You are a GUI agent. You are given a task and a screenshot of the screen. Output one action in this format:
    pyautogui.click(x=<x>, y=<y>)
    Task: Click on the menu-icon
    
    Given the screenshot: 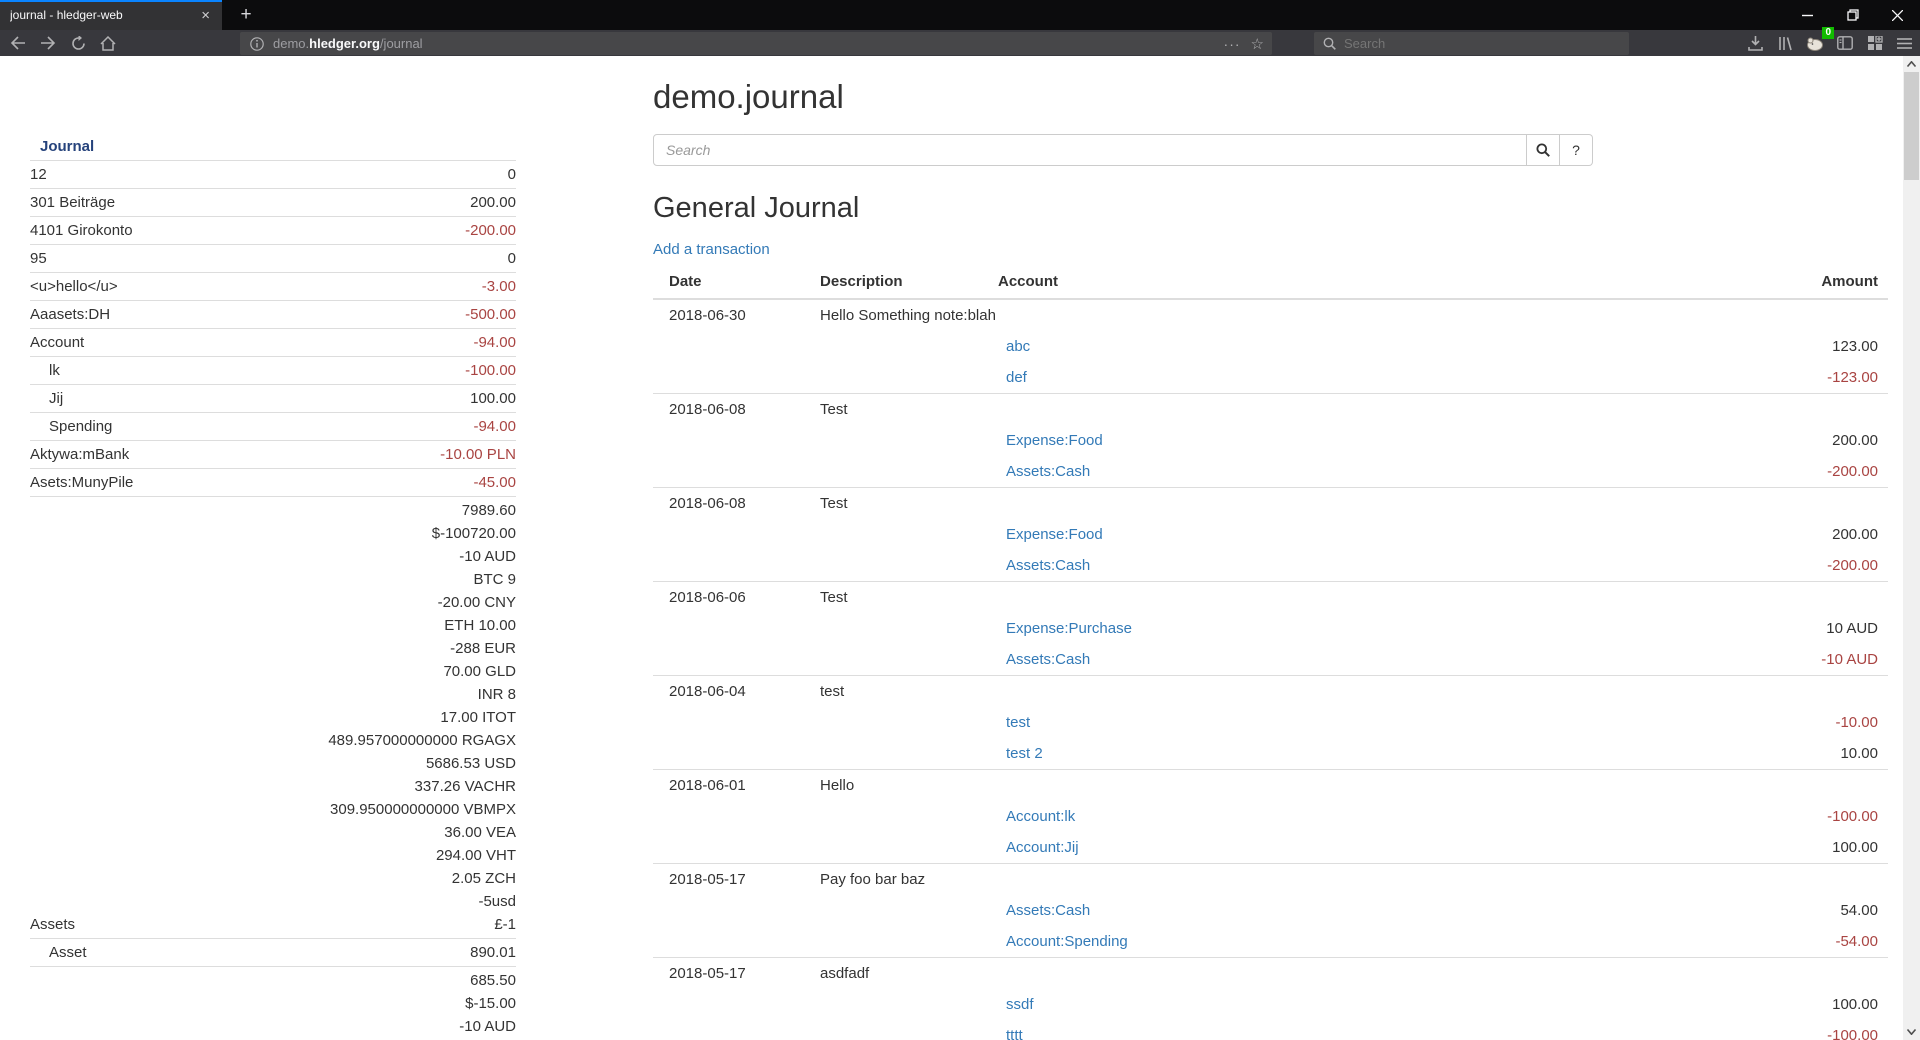 What is the action you would take?
    pyautogui.click(x=1904, y=43)
    